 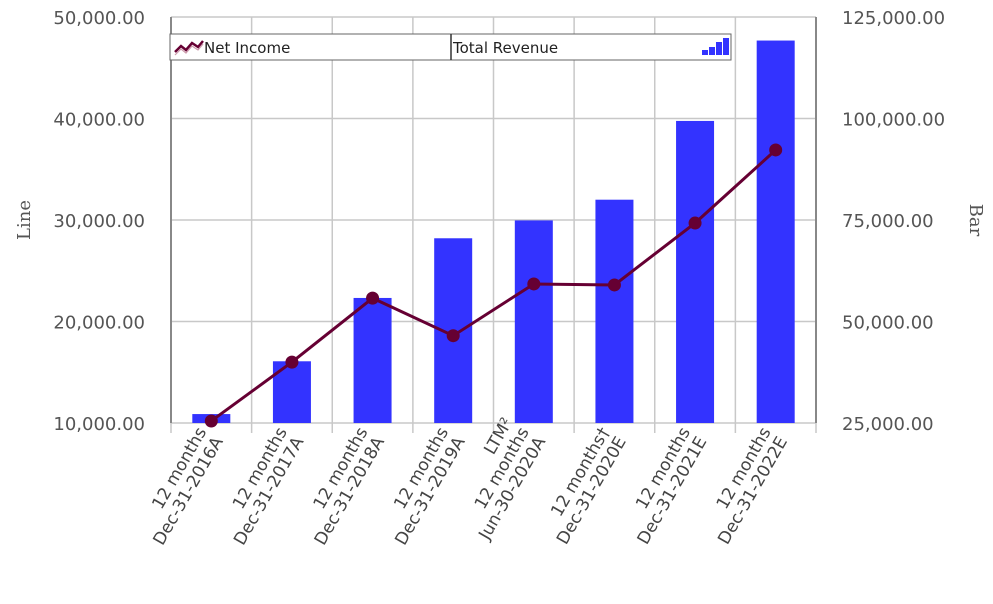 I want to click on right-axis-title: Bar, so click(x=975, y=220).